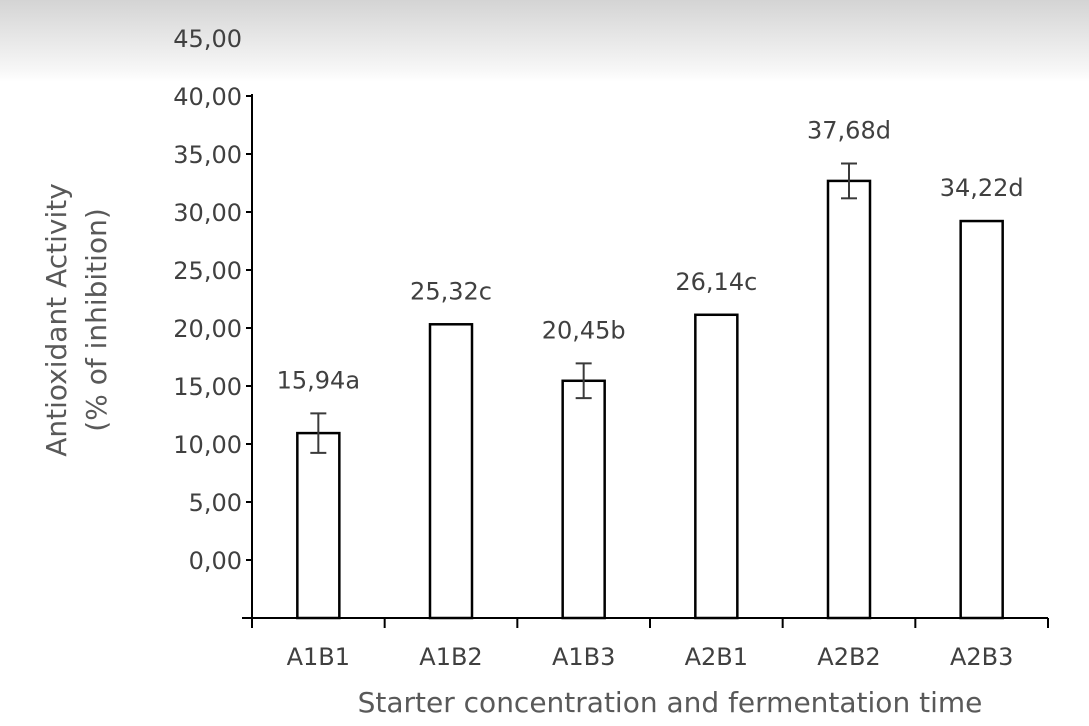  Describe the element at coordinates (451, 291) in the screenshot. I see `data-label: 25,32c` at that location.